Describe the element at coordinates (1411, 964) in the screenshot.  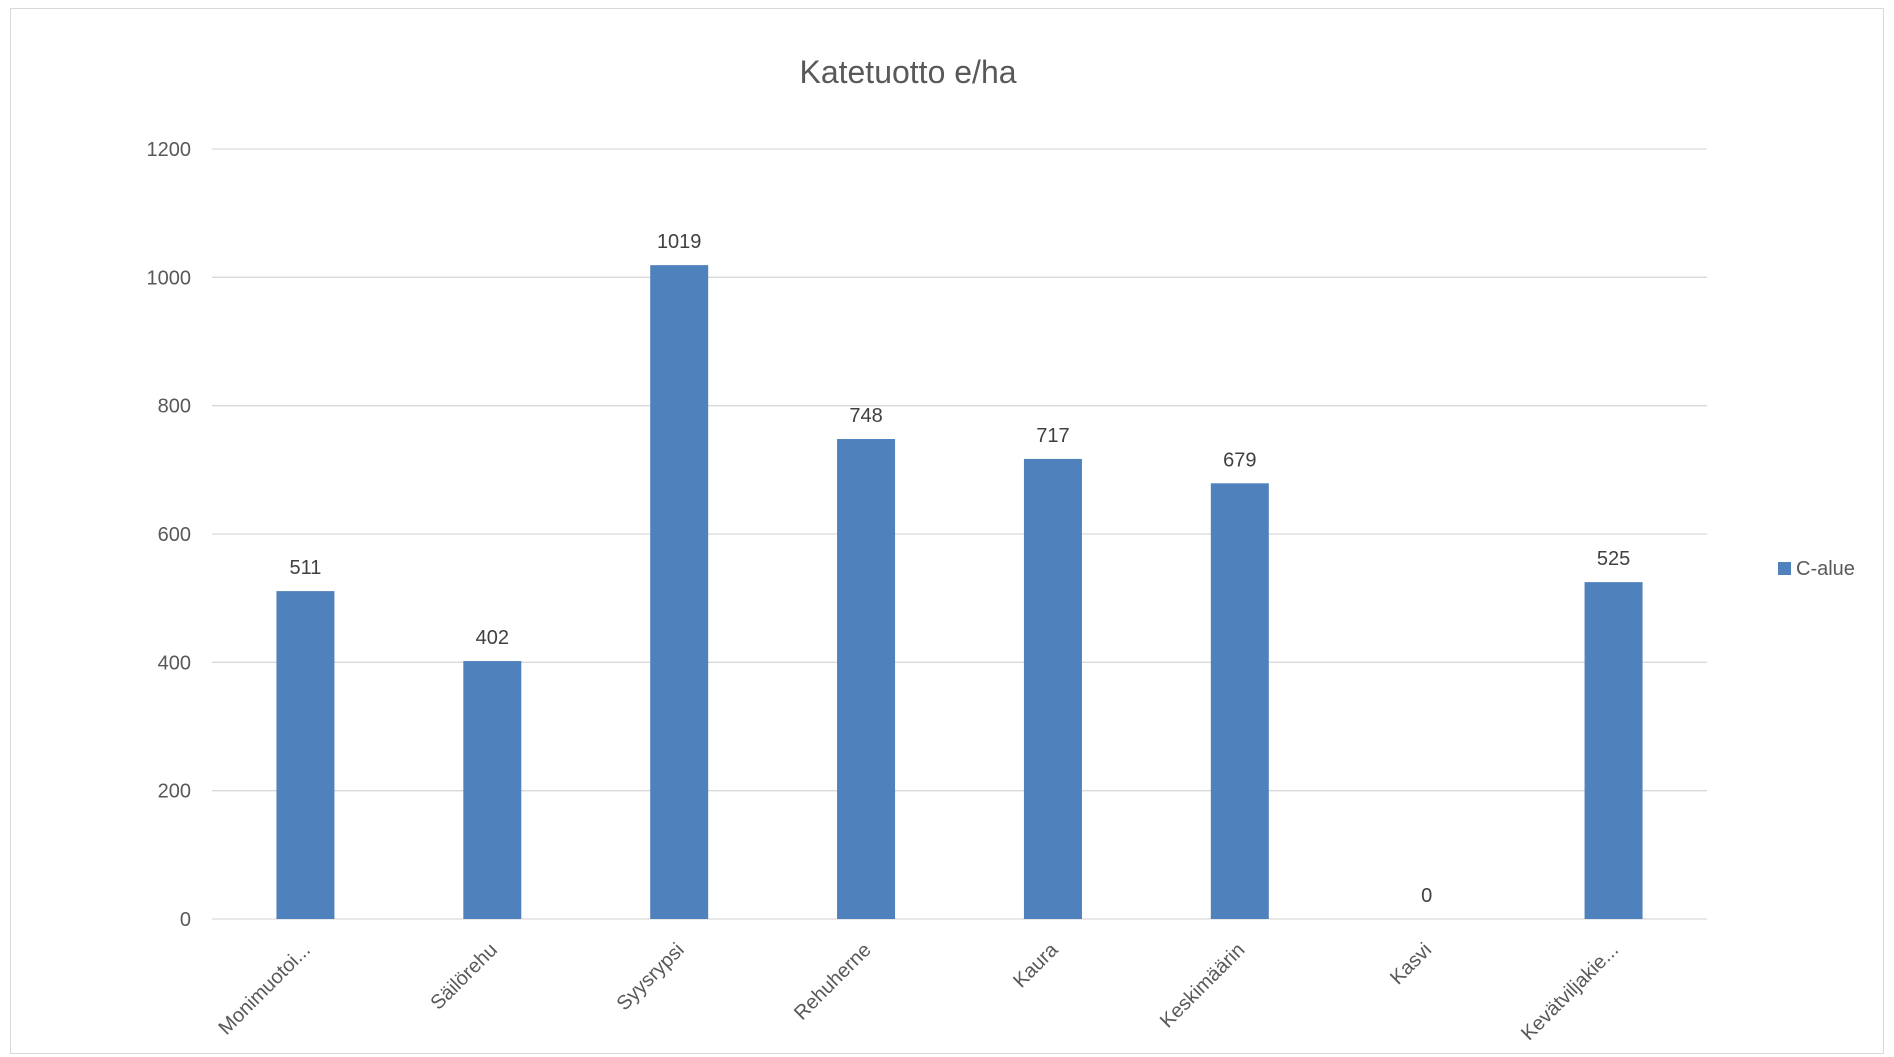
I see `x-tick-label: Kasvi` at that location.